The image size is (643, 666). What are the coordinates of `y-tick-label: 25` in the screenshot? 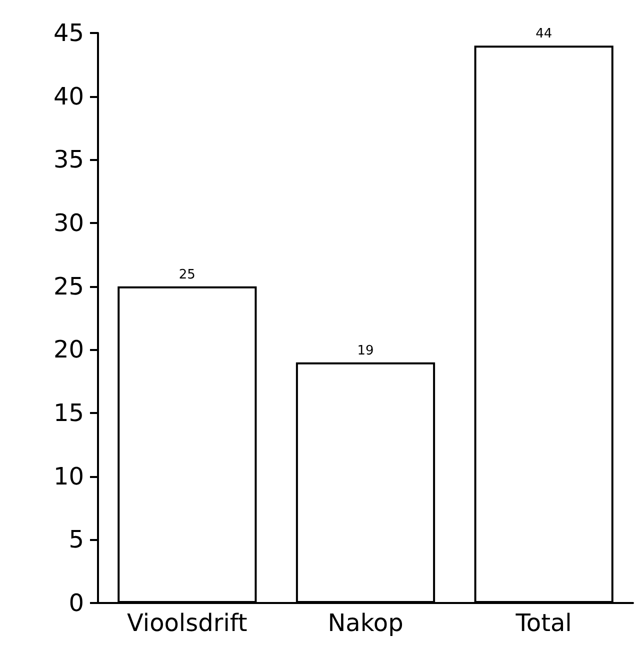 It's located at (68, 286).